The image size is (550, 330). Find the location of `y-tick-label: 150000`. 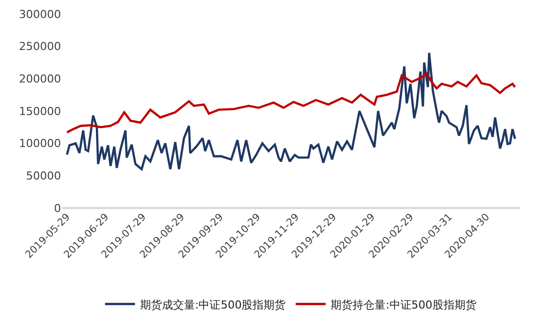

y-tick-label: 150000 is located at coordinates (40, 111).